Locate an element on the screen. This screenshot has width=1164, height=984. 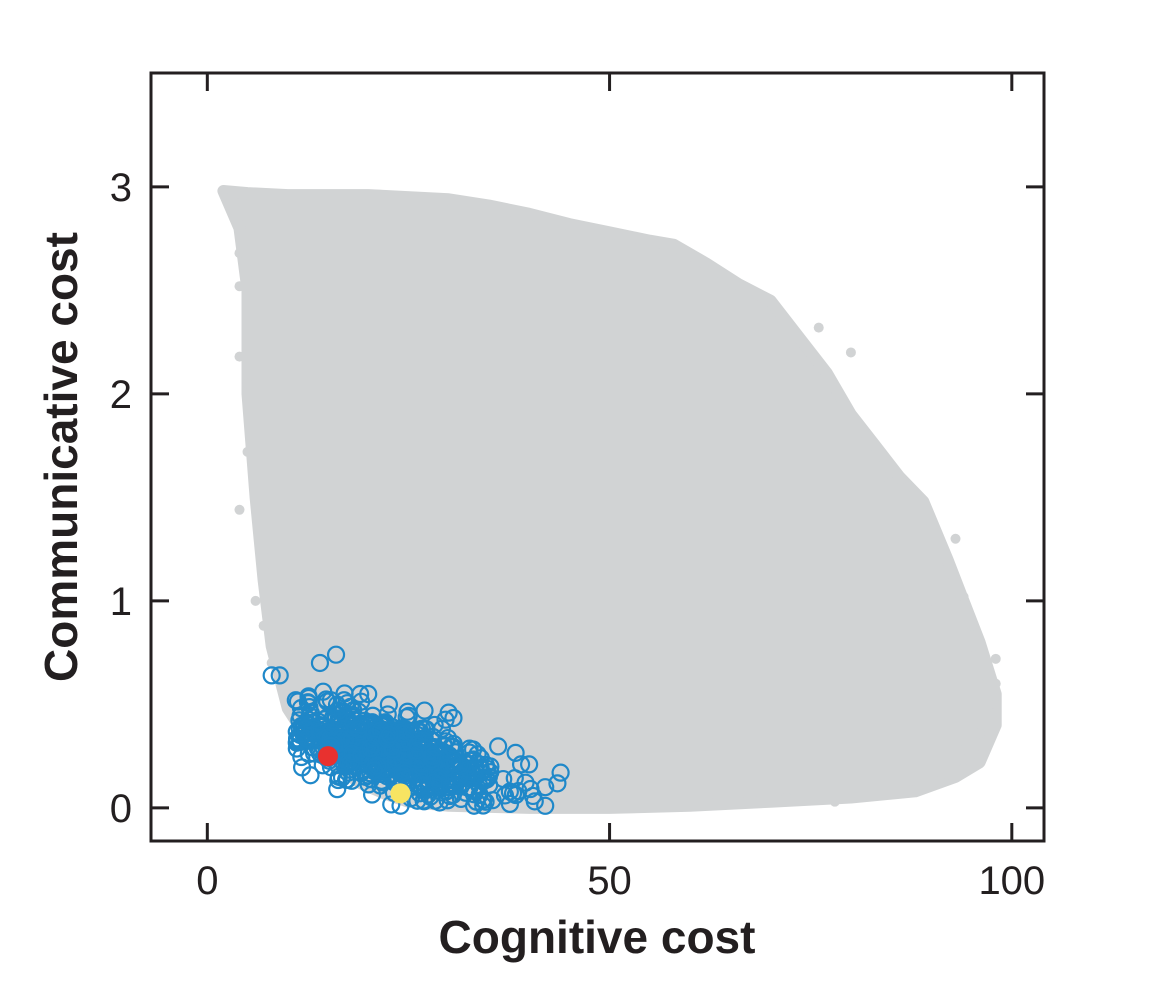
yellow-highlight-point is located at coordinates (400, 793).